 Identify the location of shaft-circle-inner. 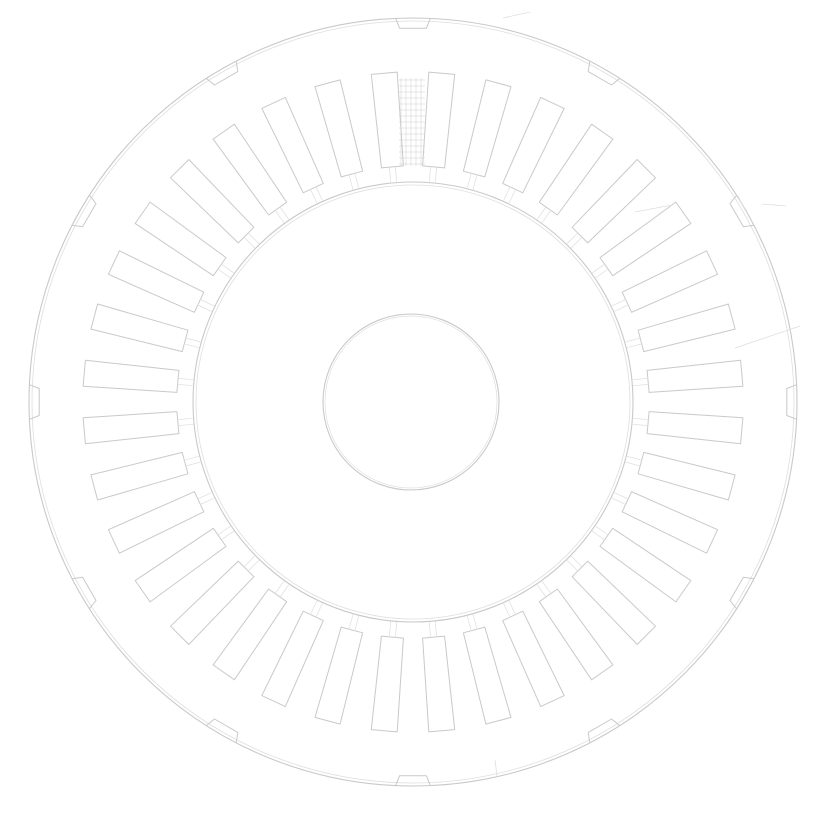
(411, 402).